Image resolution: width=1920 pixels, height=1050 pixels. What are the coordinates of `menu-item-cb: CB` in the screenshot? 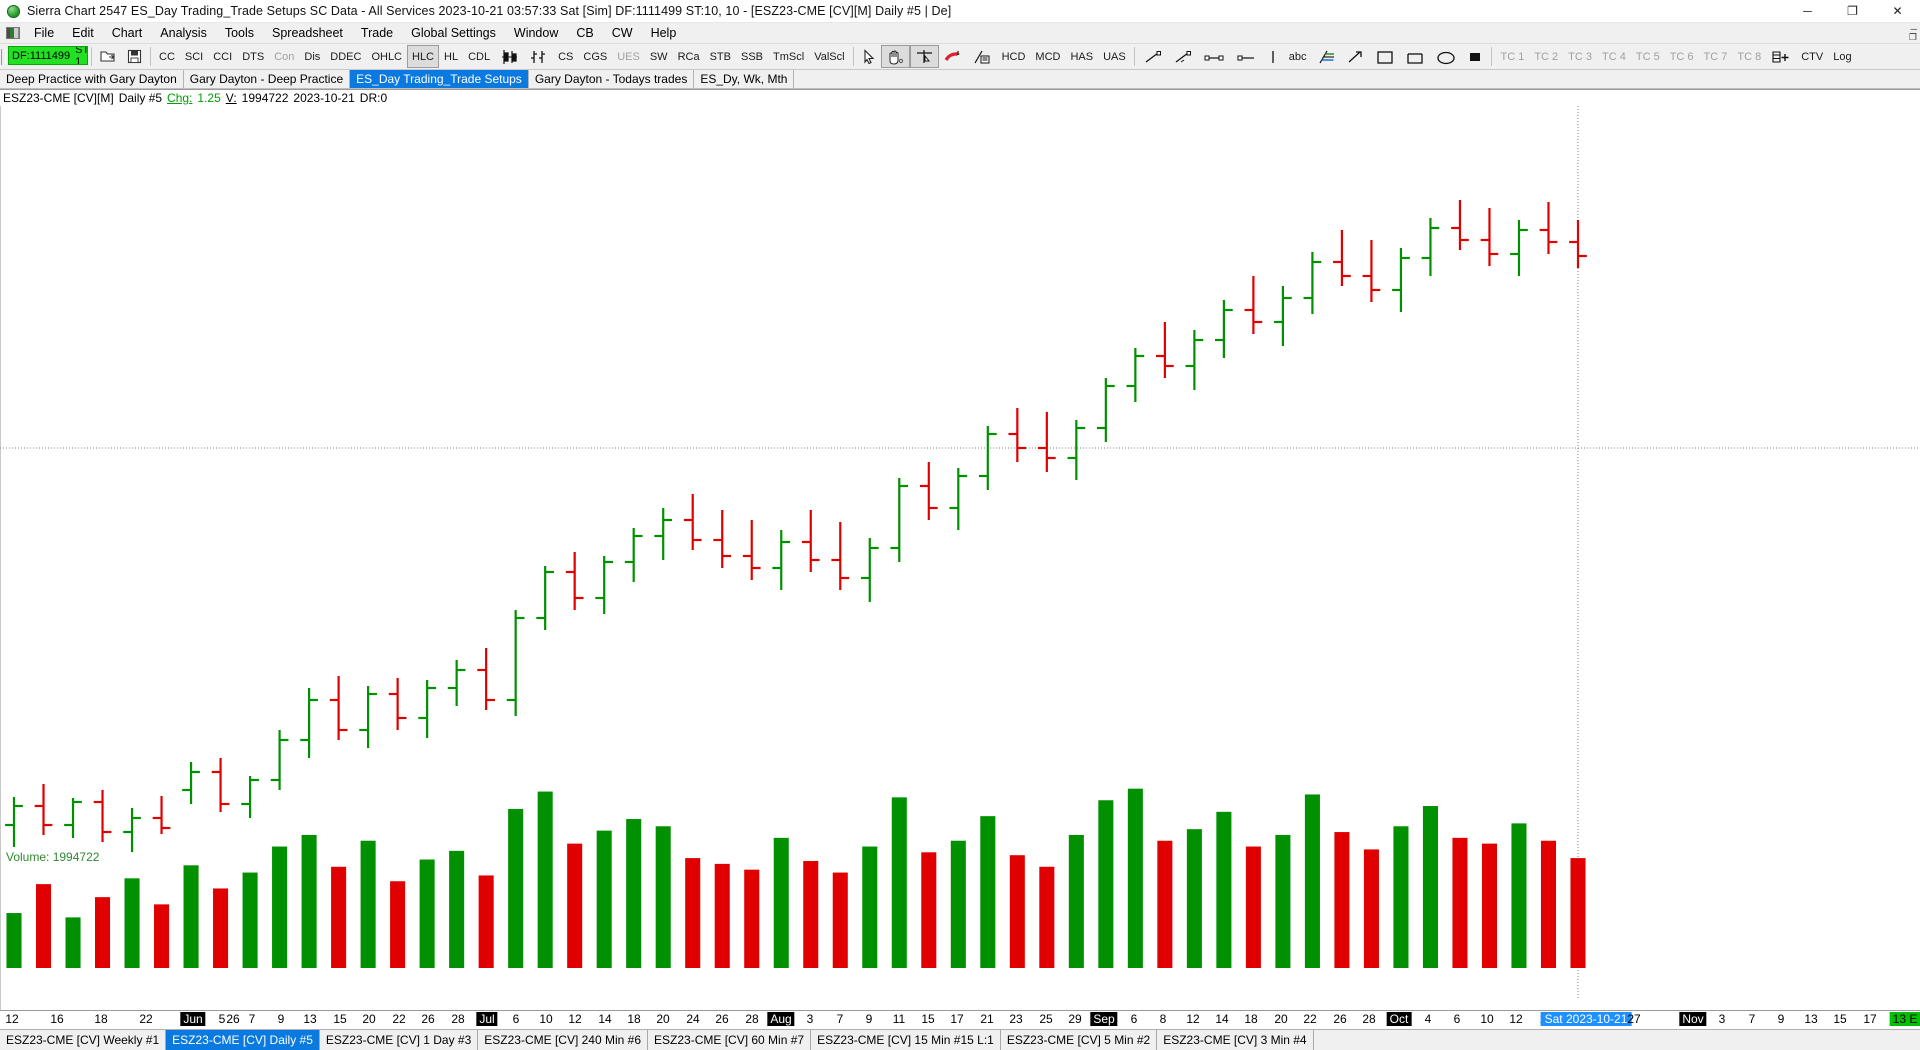 It's located at (585, 33).